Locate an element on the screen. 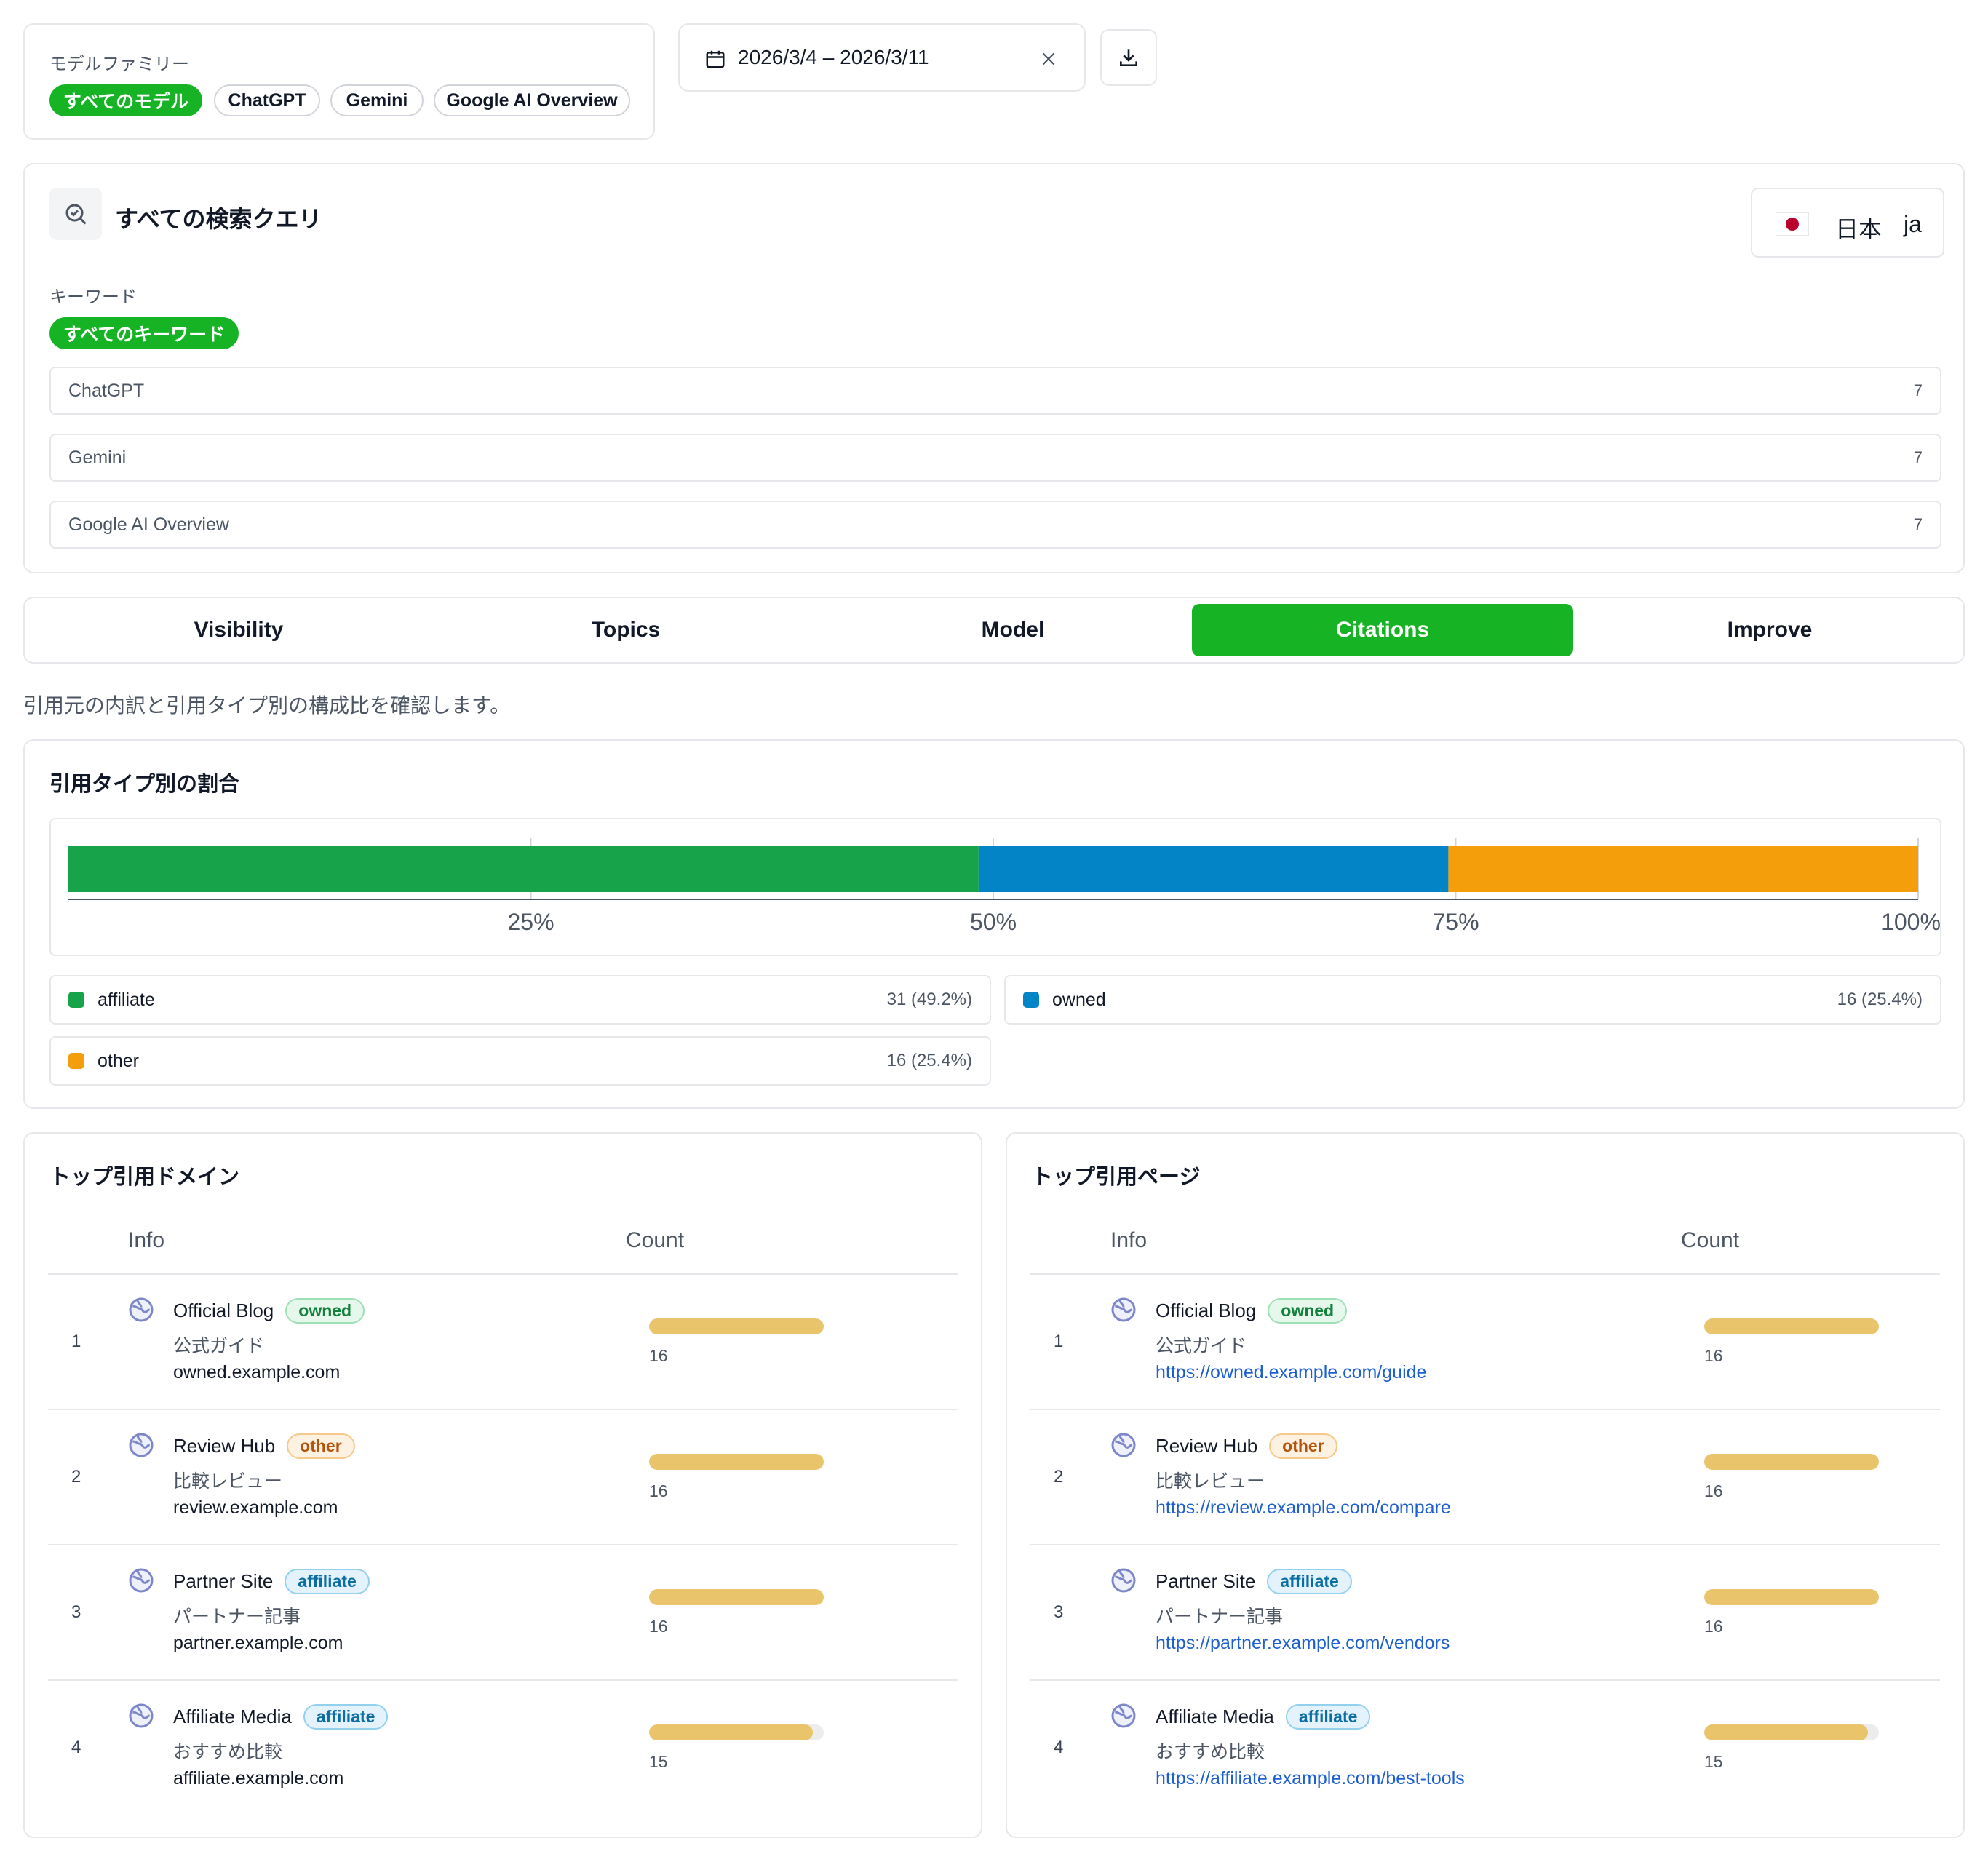  header-divider is located at coordinates (1485, 1274).